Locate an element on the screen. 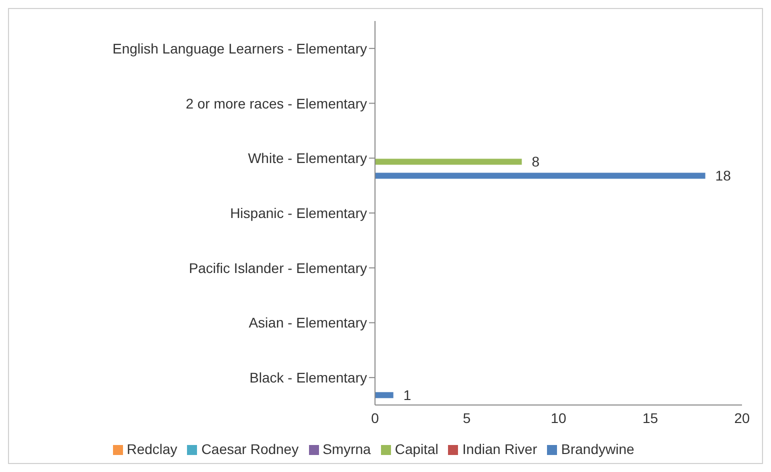  y-tick-label: Black - Elementary is located at coordinates (308, 378).